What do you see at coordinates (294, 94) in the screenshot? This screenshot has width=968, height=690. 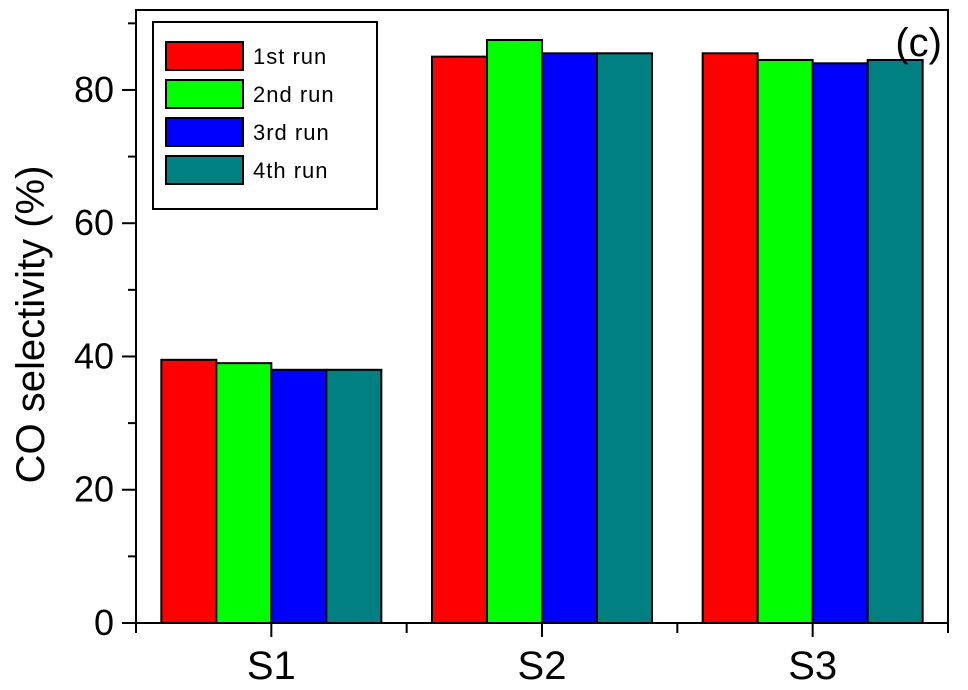 I see `legend-entry-label: 2nd run` at bounding box center [294, 94].